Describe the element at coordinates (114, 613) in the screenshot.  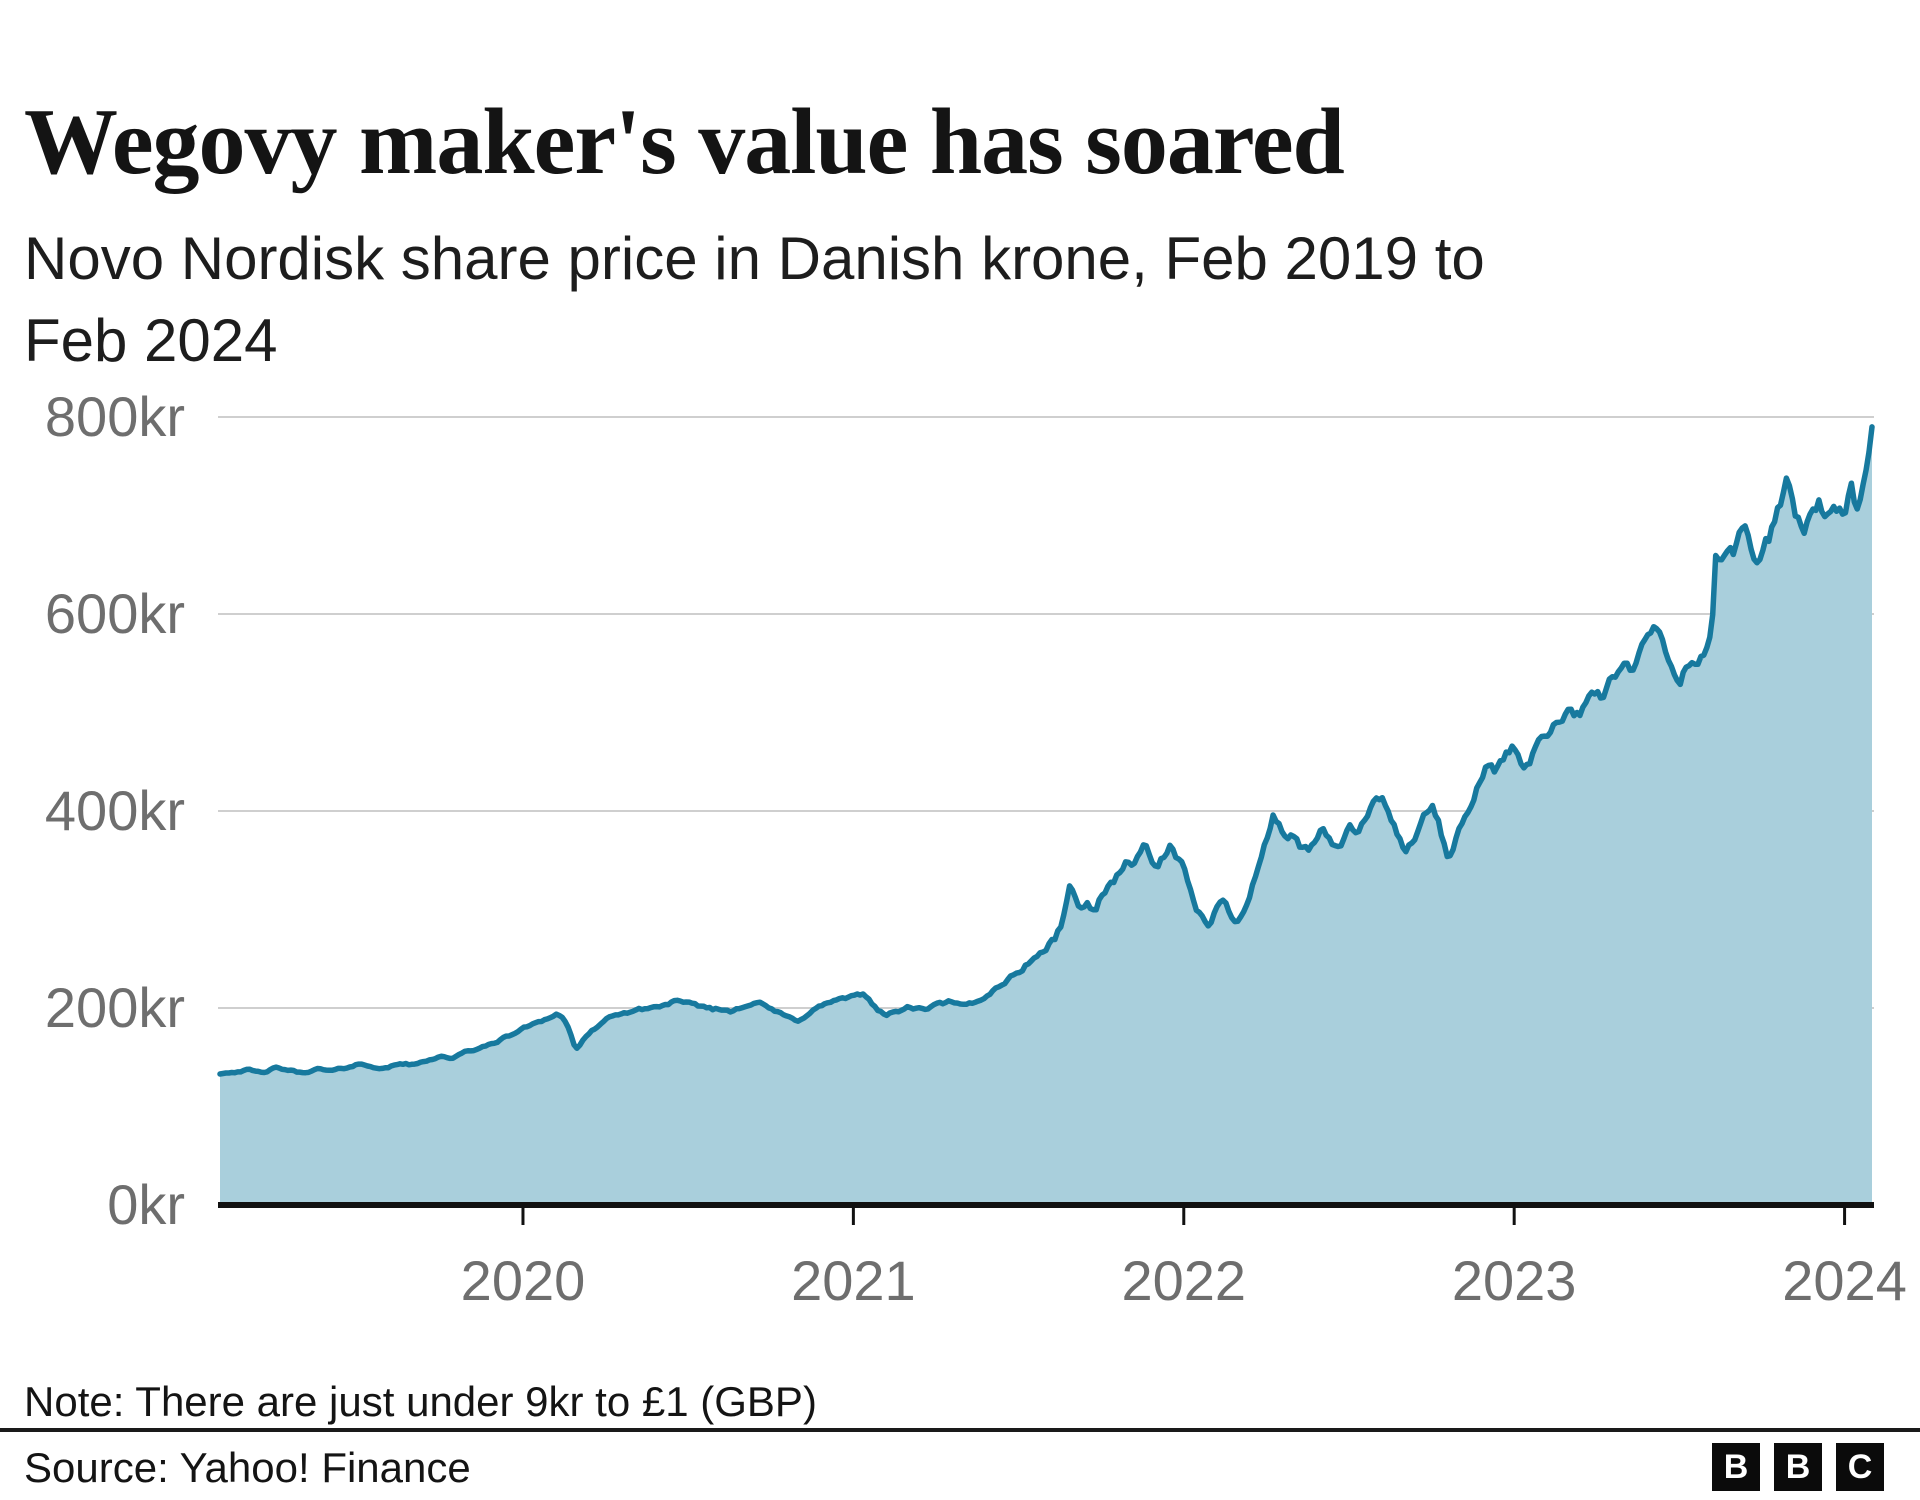
I see `y-axis-label: 600kr` at that location.